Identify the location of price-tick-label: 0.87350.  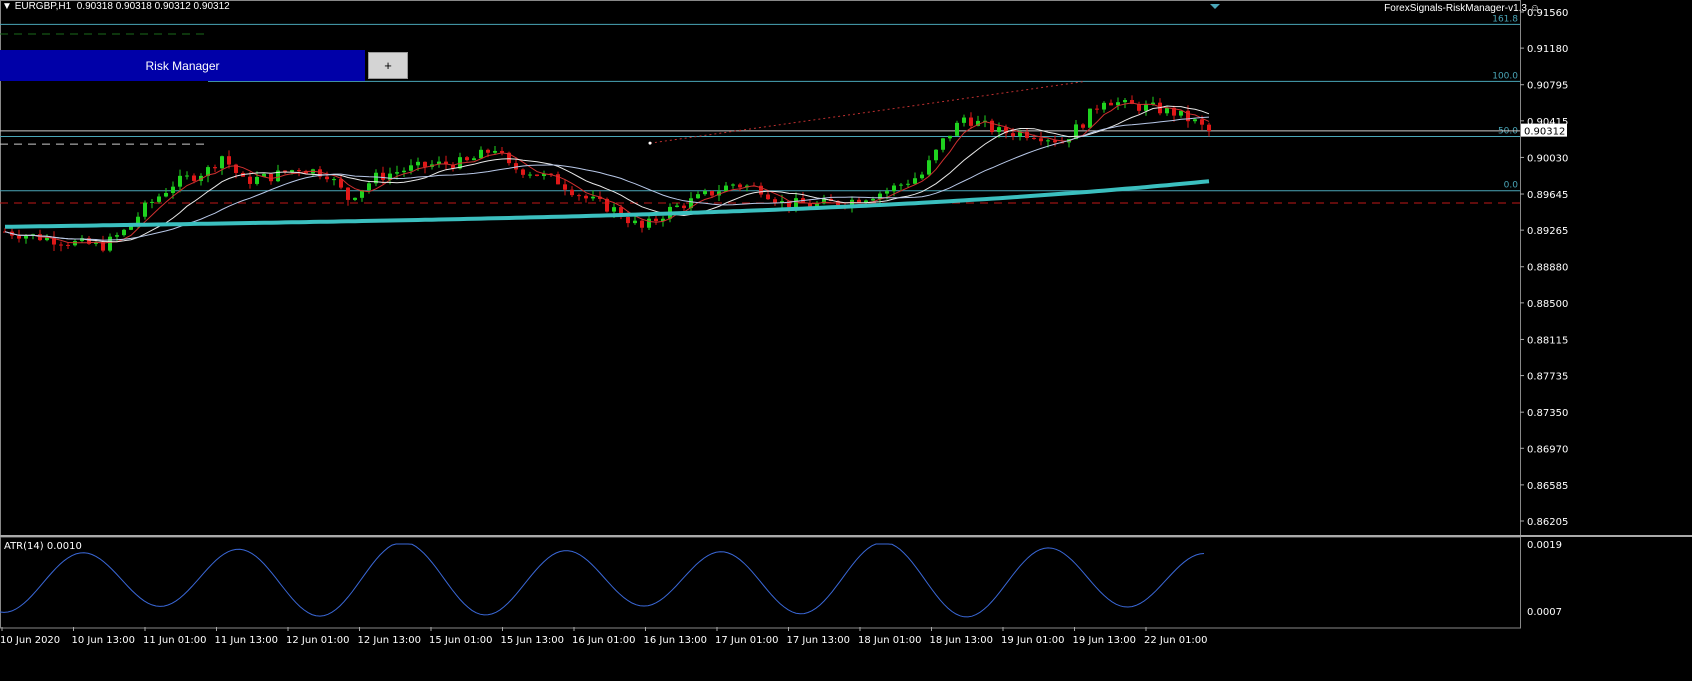
(1547, 413).